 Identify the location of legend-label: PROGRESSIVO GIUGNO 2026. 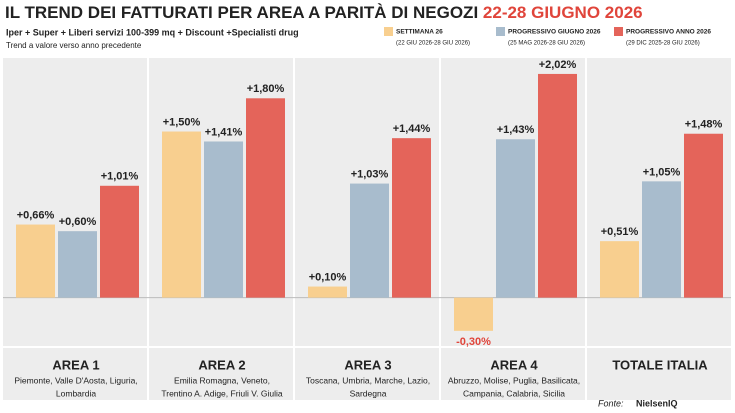
(554, 32).